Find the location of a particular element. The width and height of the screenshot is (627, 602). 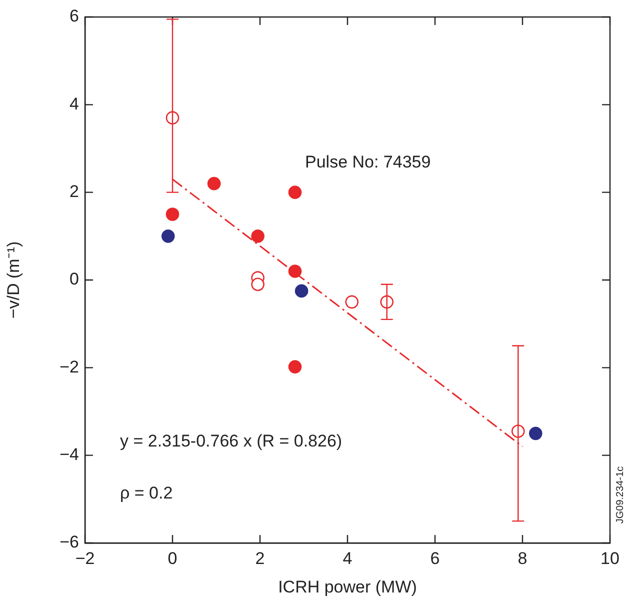

x-tick-label: 2 is located at coordinates (260, 558).